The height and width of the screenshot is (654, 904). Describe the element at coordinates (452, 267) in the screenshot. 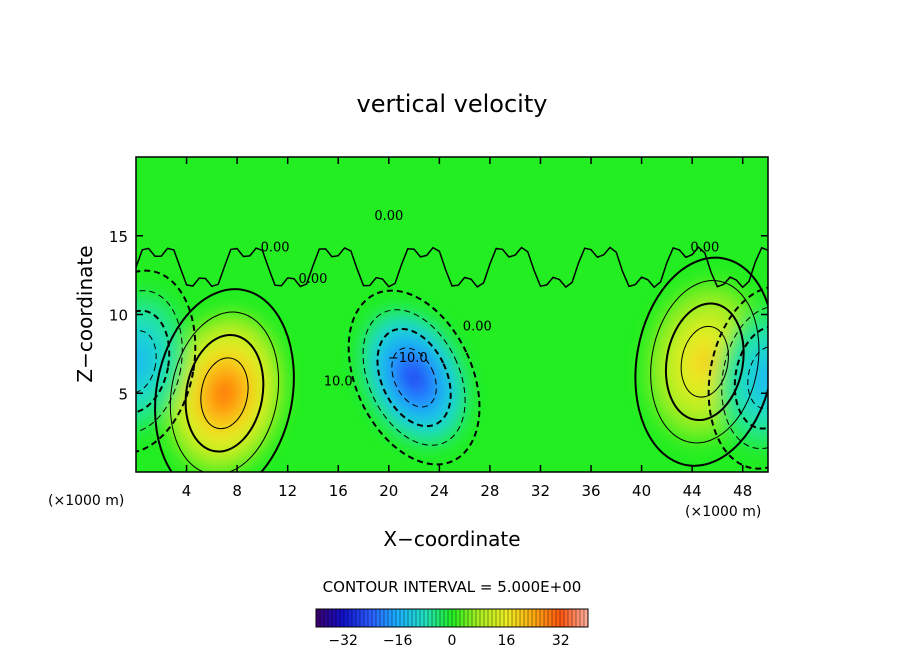

I see `zero-contour` at that location.